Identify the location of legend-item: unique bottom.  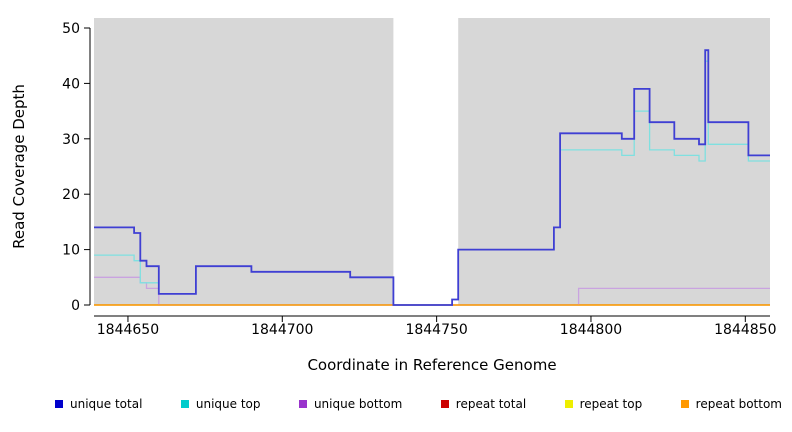
(350, 404).